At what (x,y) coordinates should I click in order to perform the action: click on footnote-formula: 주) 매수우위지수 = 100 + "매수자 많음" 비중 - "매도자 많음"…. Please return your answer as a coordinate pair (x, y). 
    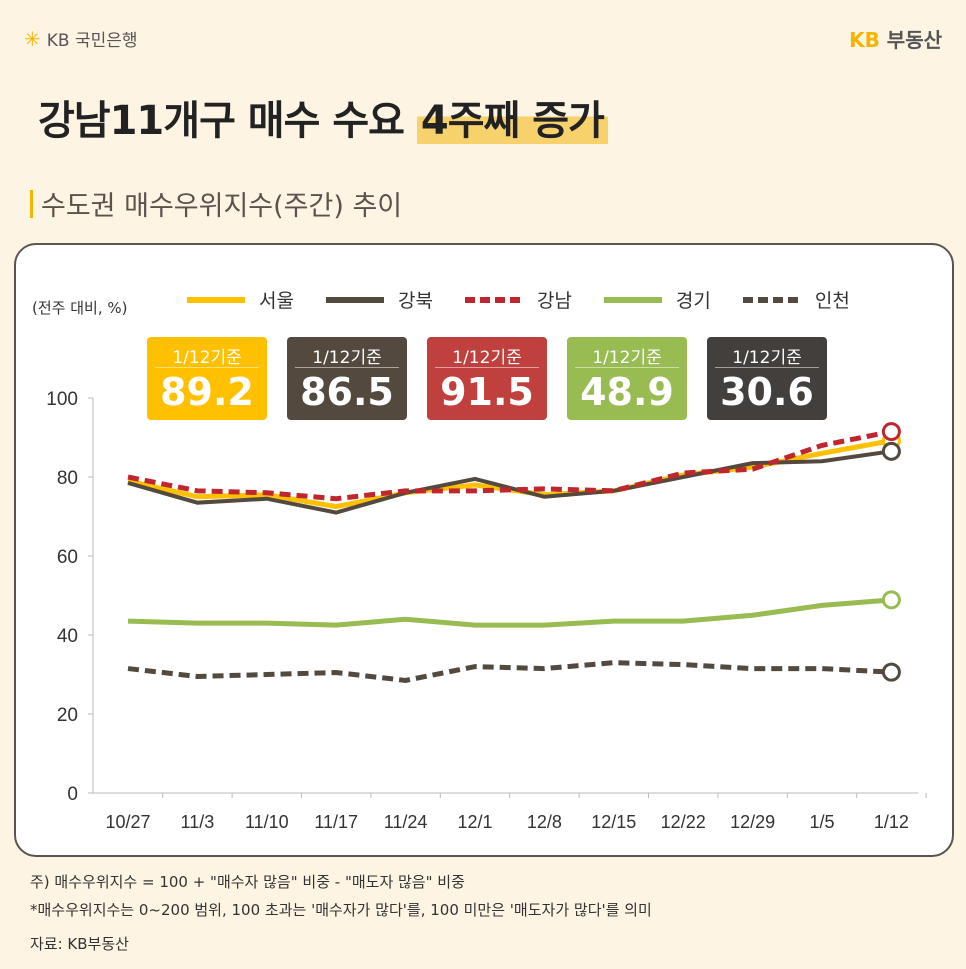
    Looking at the image, I should click on (247, 882).